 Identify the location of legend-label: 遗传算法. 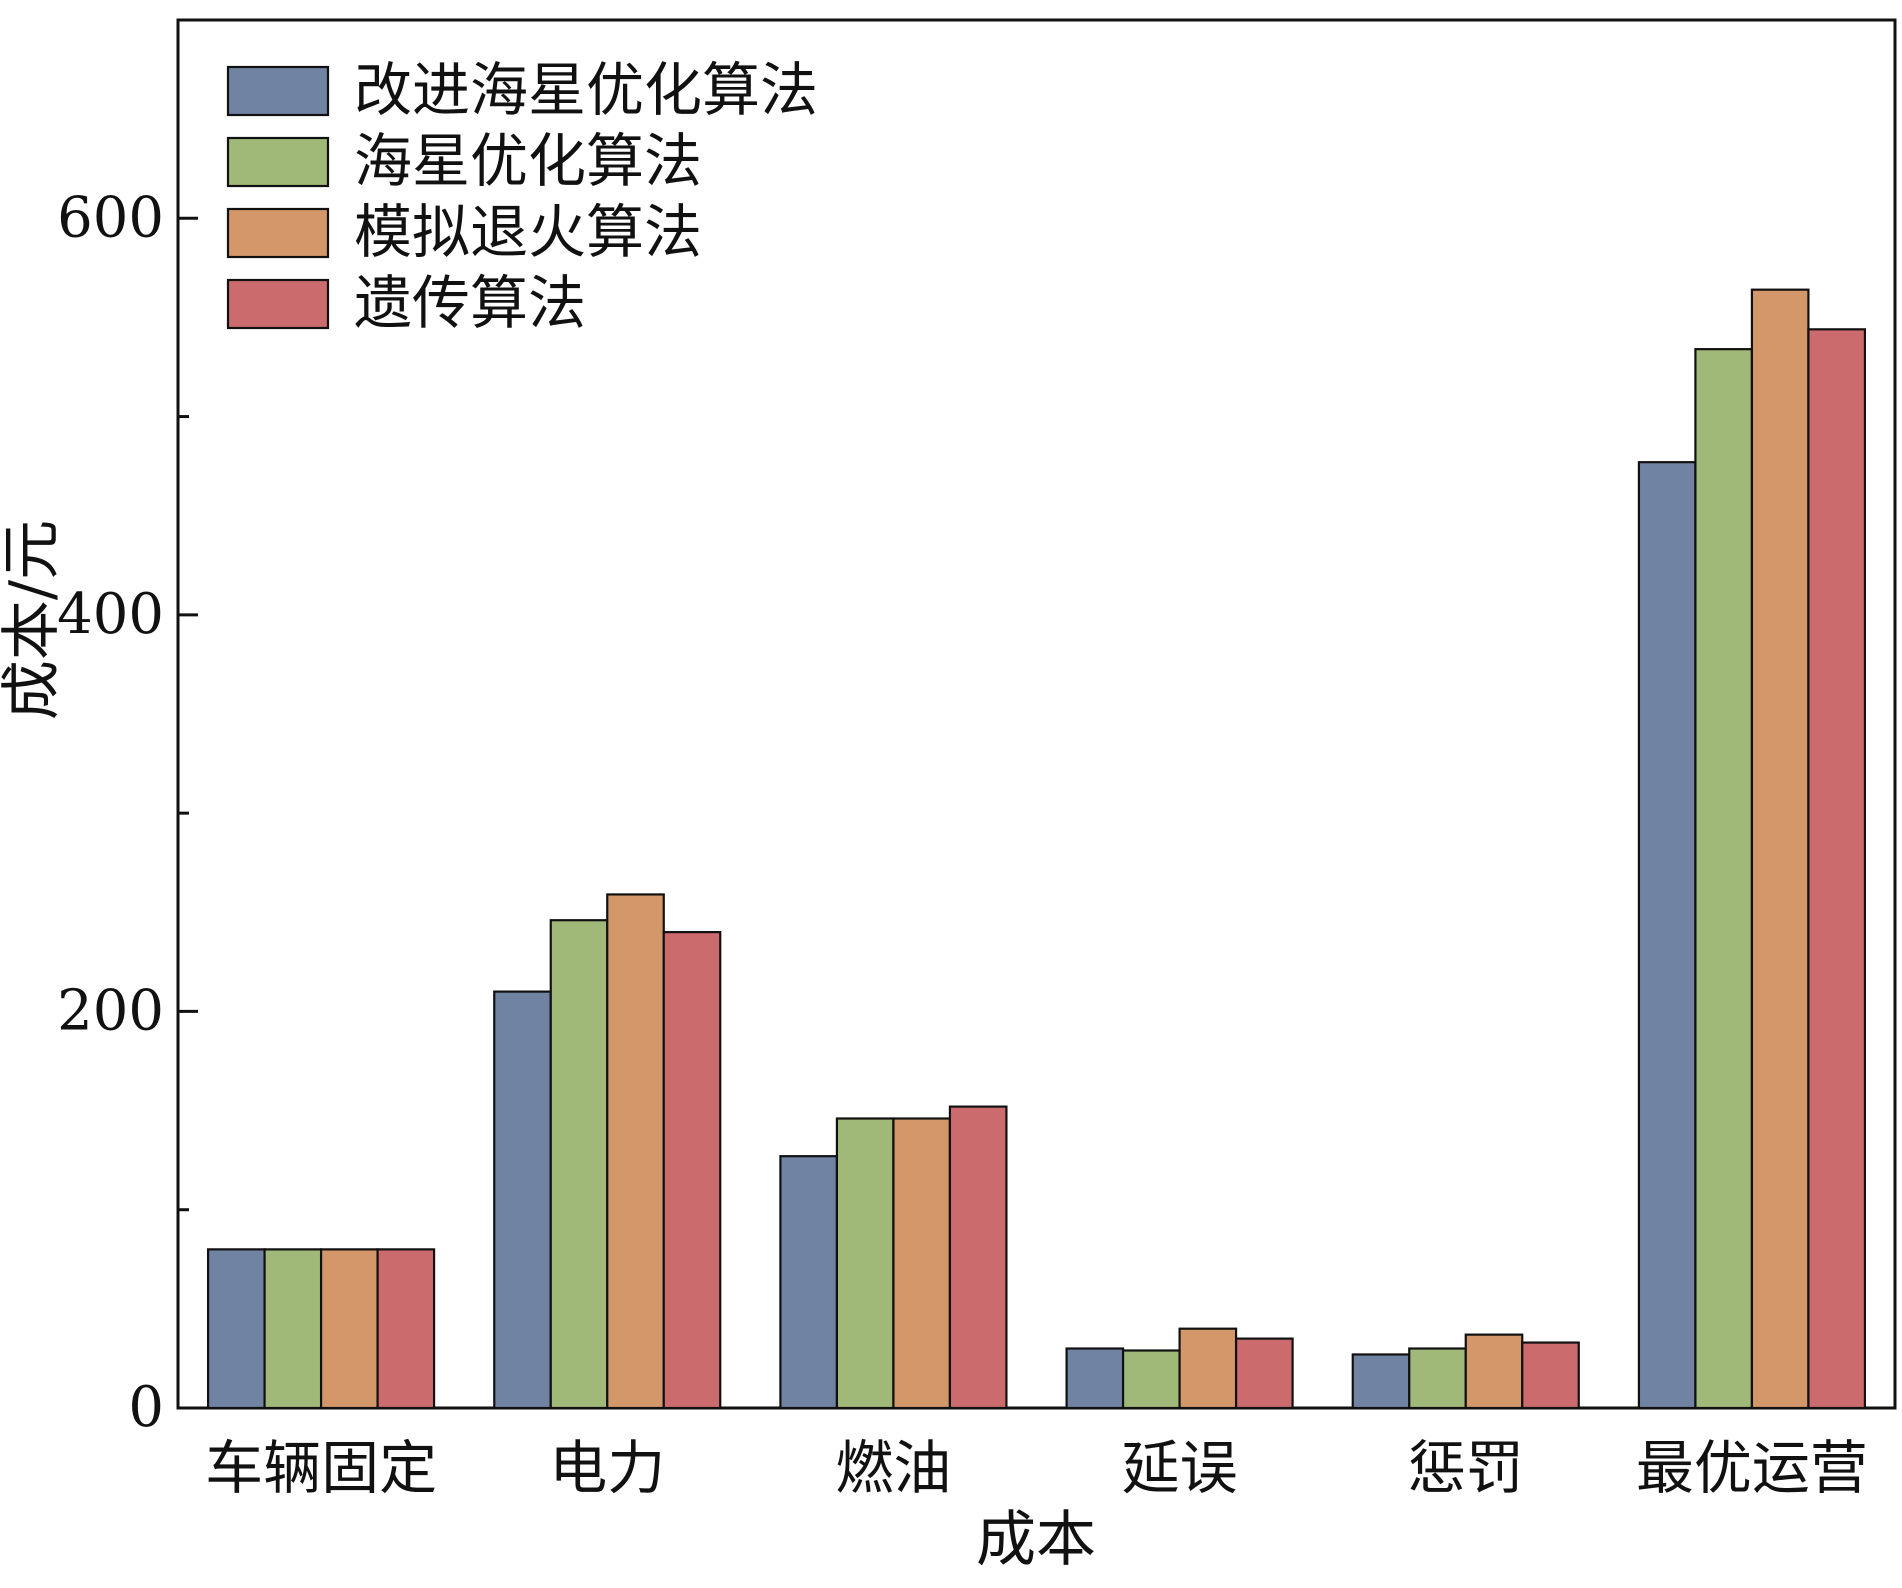
(470, 303).